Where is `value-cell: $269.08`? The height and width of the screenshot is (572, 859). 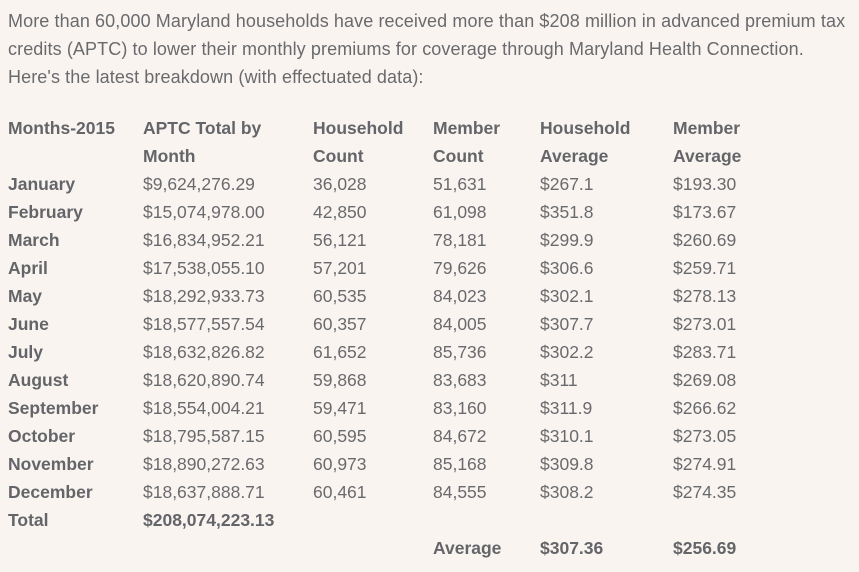
value-cell: $269.08 is located at coordinates (705, 380).